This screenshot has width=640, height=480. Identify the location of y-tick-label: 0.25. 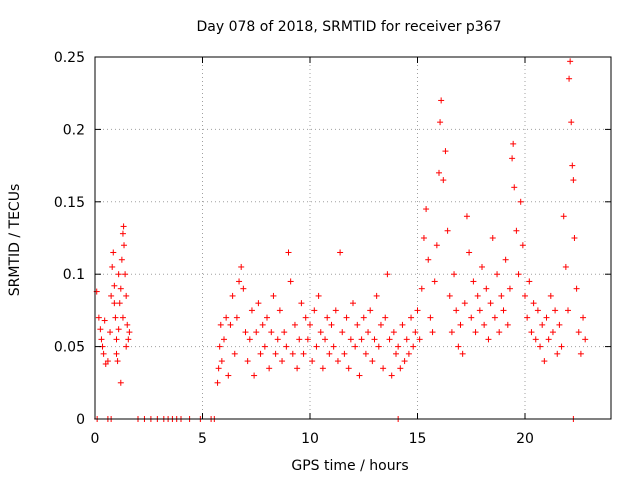
(69, 58).